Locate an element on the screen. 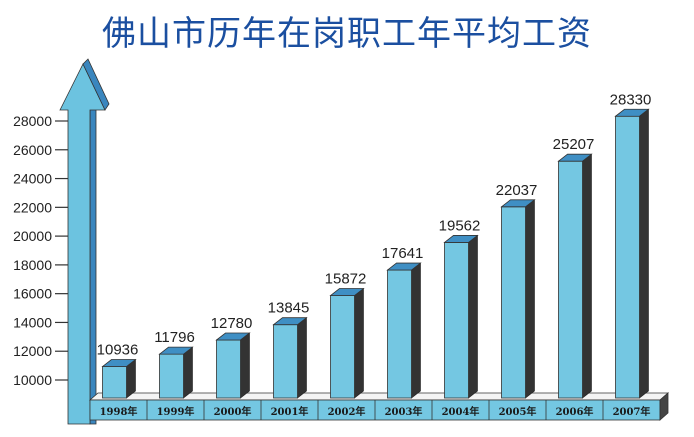 This screenshot has width=694, height=437. bar-2006年: 25207 is located at coordinates (574, 267).